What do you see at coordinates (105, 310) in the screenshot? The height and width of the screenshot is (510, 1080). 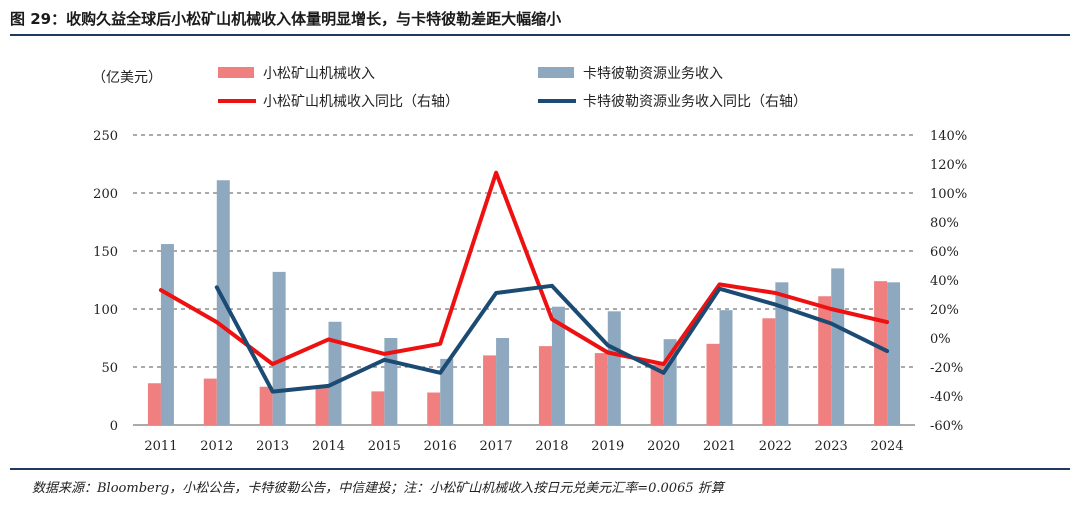 I see `y-left-tick-label: 100` at bounding box center [105, 310].